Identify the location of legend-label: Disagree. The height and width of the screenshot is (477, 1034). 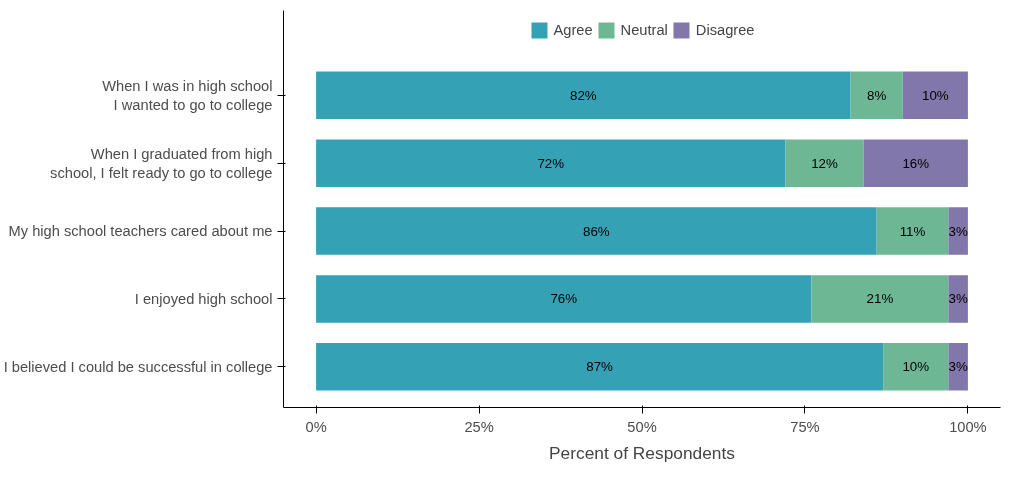
(725, 30).